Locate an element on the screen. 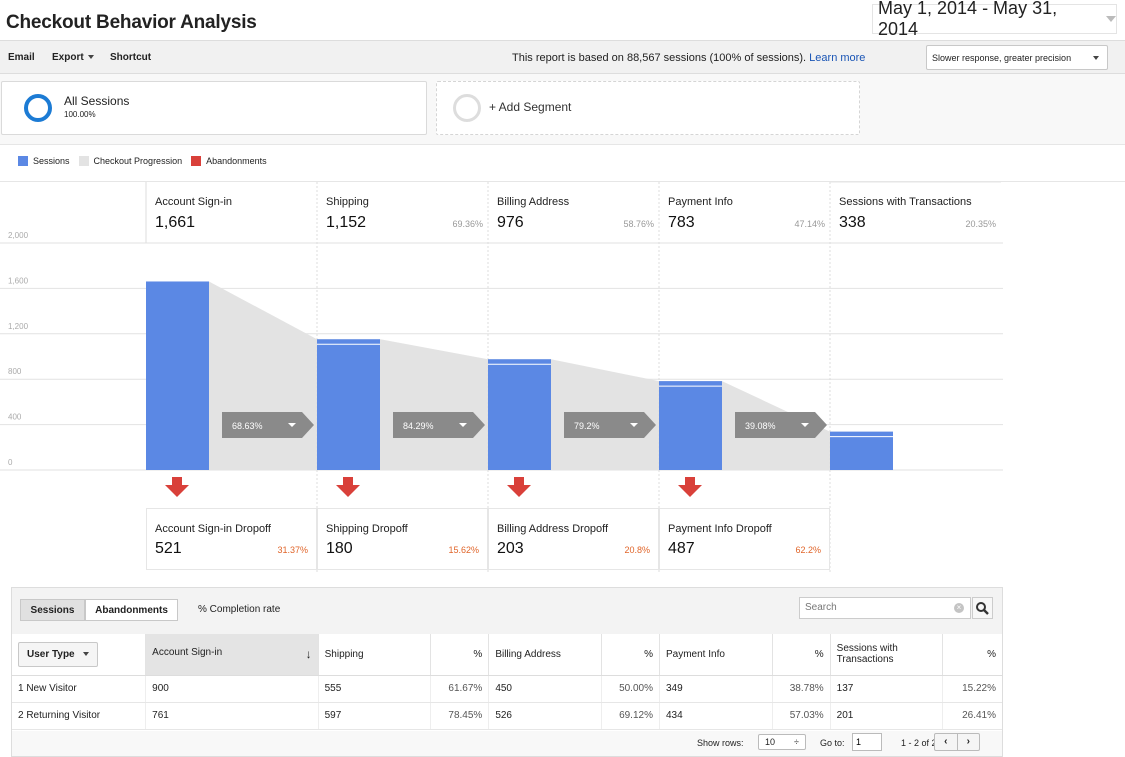 This screenshot has width=1125, height=757. export-button: Export is located at coordinates (73, 57).